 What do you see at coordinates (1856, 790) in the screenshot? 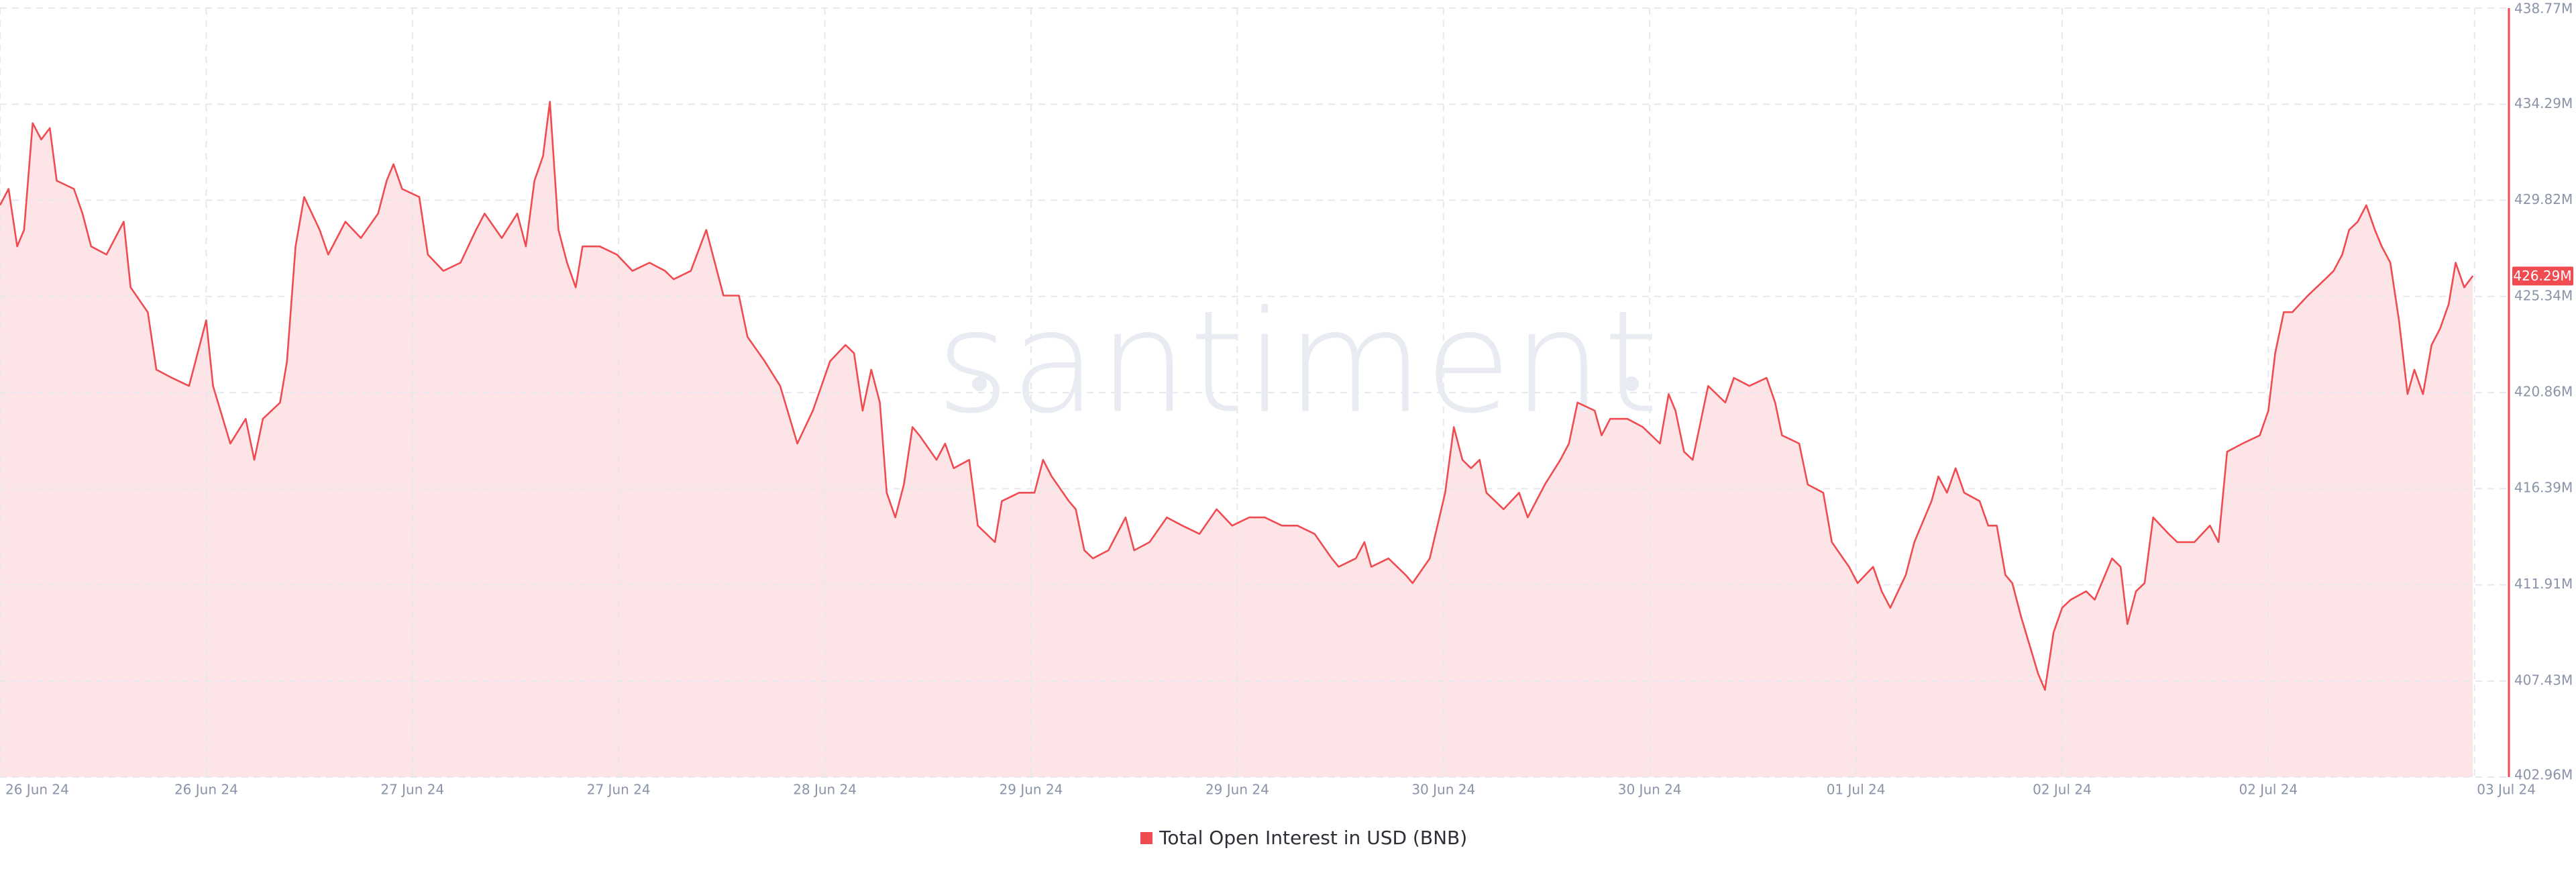
I see `x-tick-label: 01 Jul 24` at bounding box center [1856, 790].